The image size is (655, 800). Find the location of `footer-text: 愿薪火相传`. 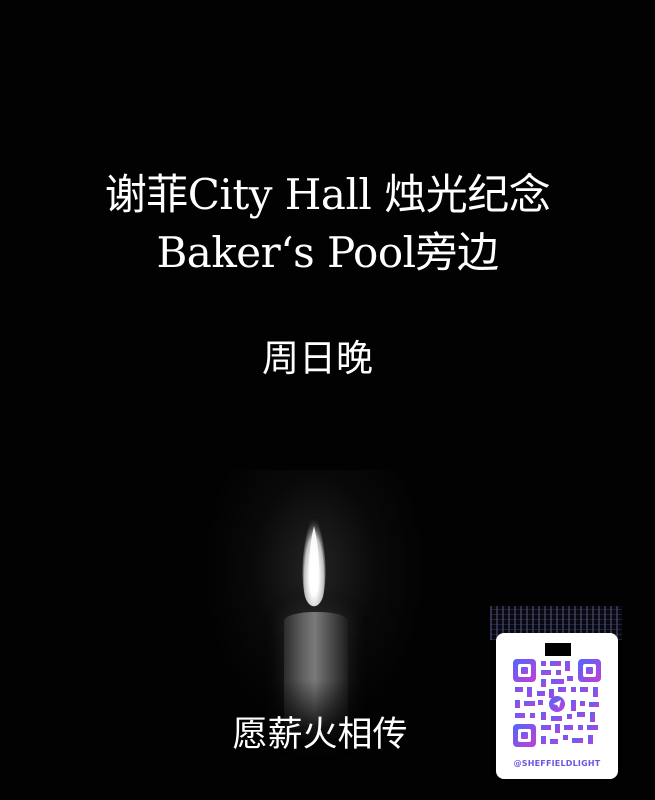

footer-text: 愿薪火相传 is located at coordinates (320, 735).